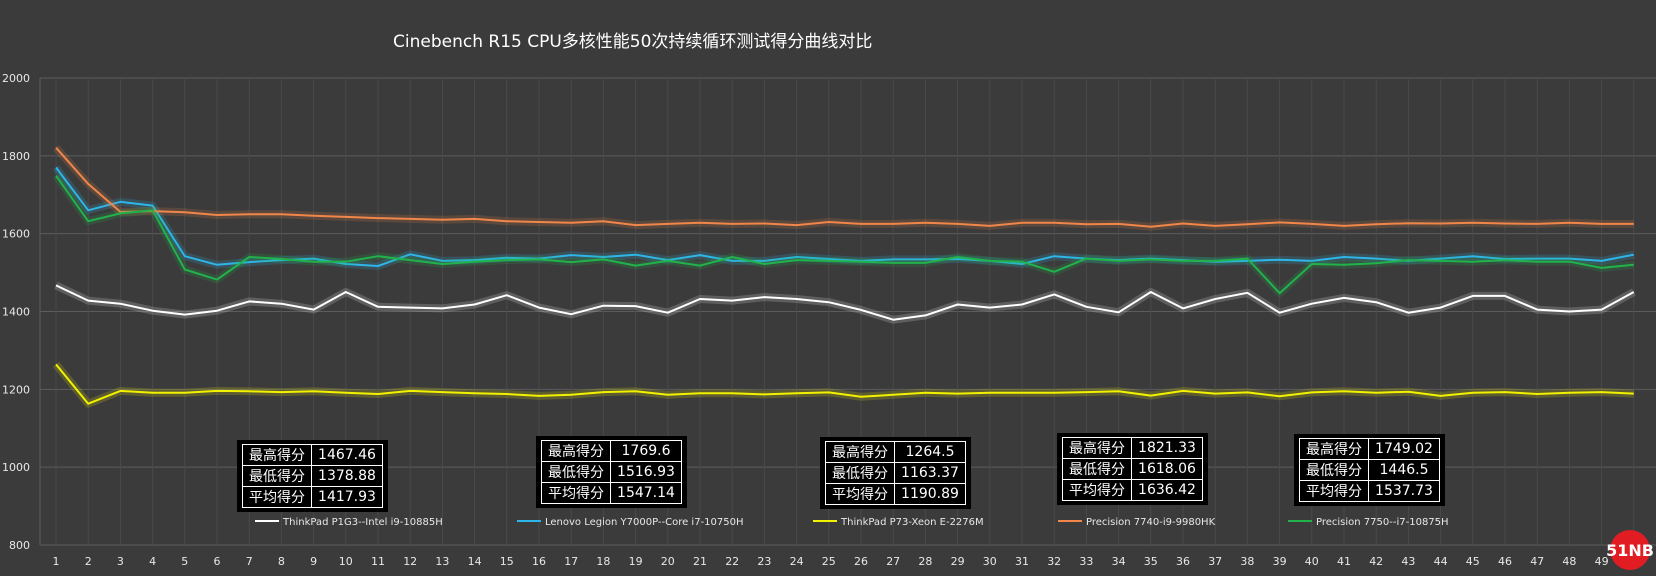  What do you see at coordinates (507, 561) in the screenshot?
I see `x-tick-label: 15` at bounding box center [507, 561].